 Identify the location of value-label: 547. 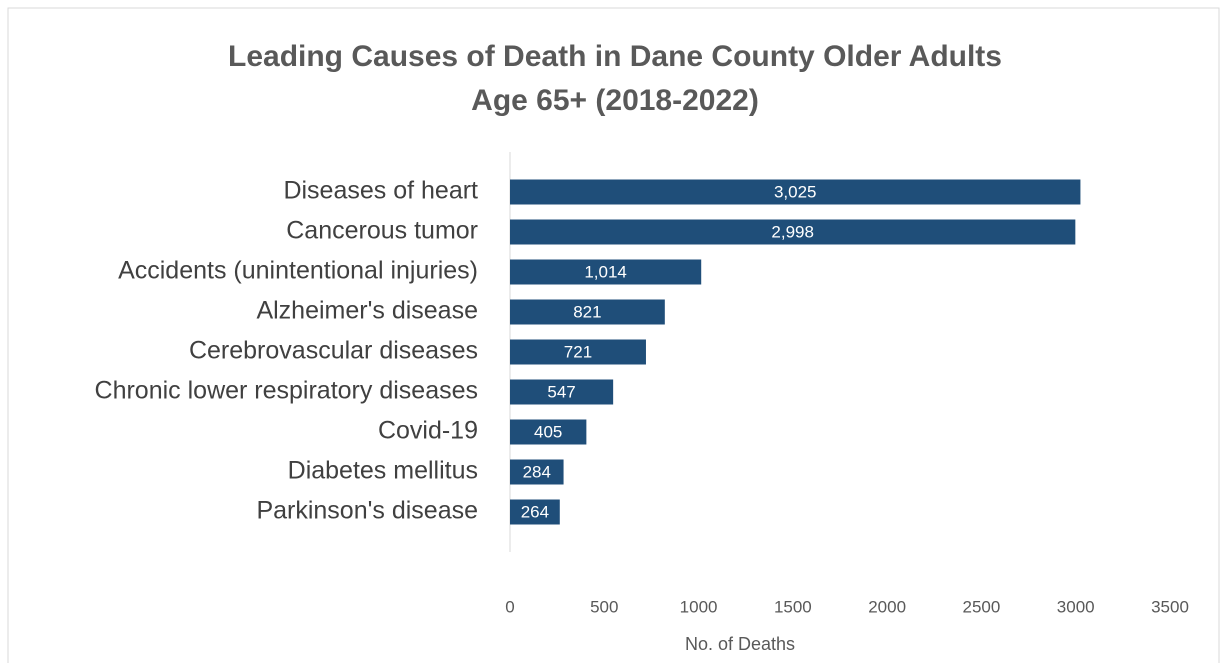
(561, 391).